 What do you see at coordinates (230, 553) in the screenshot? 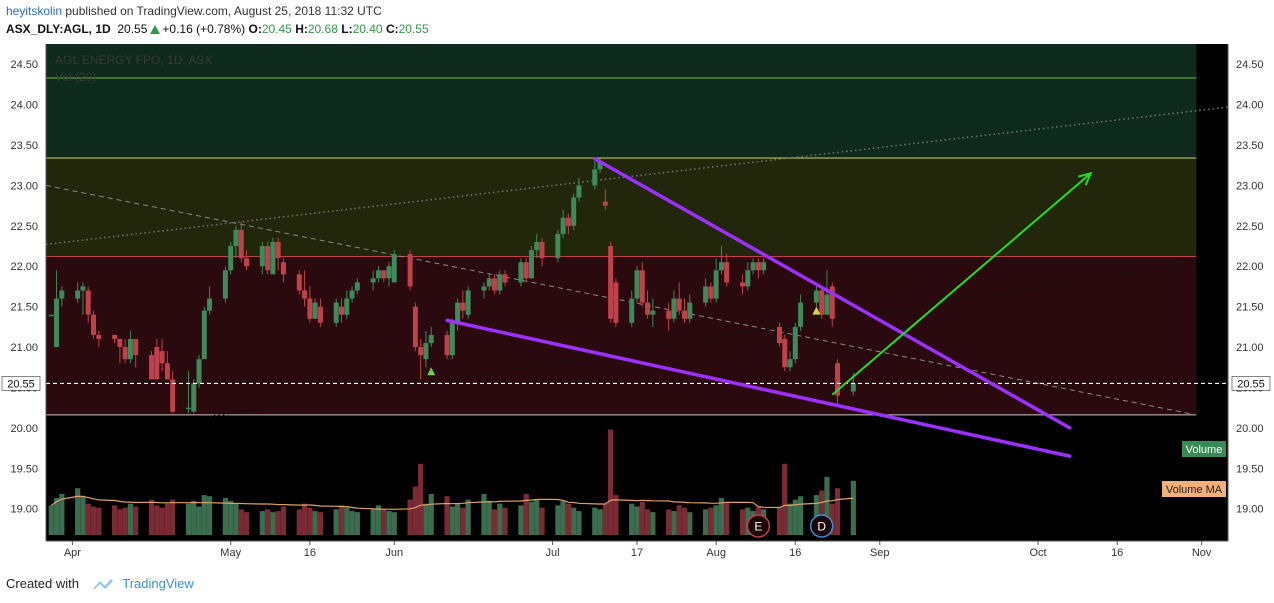
I see `x-tick-label: May` at bounding box center [230, 553].